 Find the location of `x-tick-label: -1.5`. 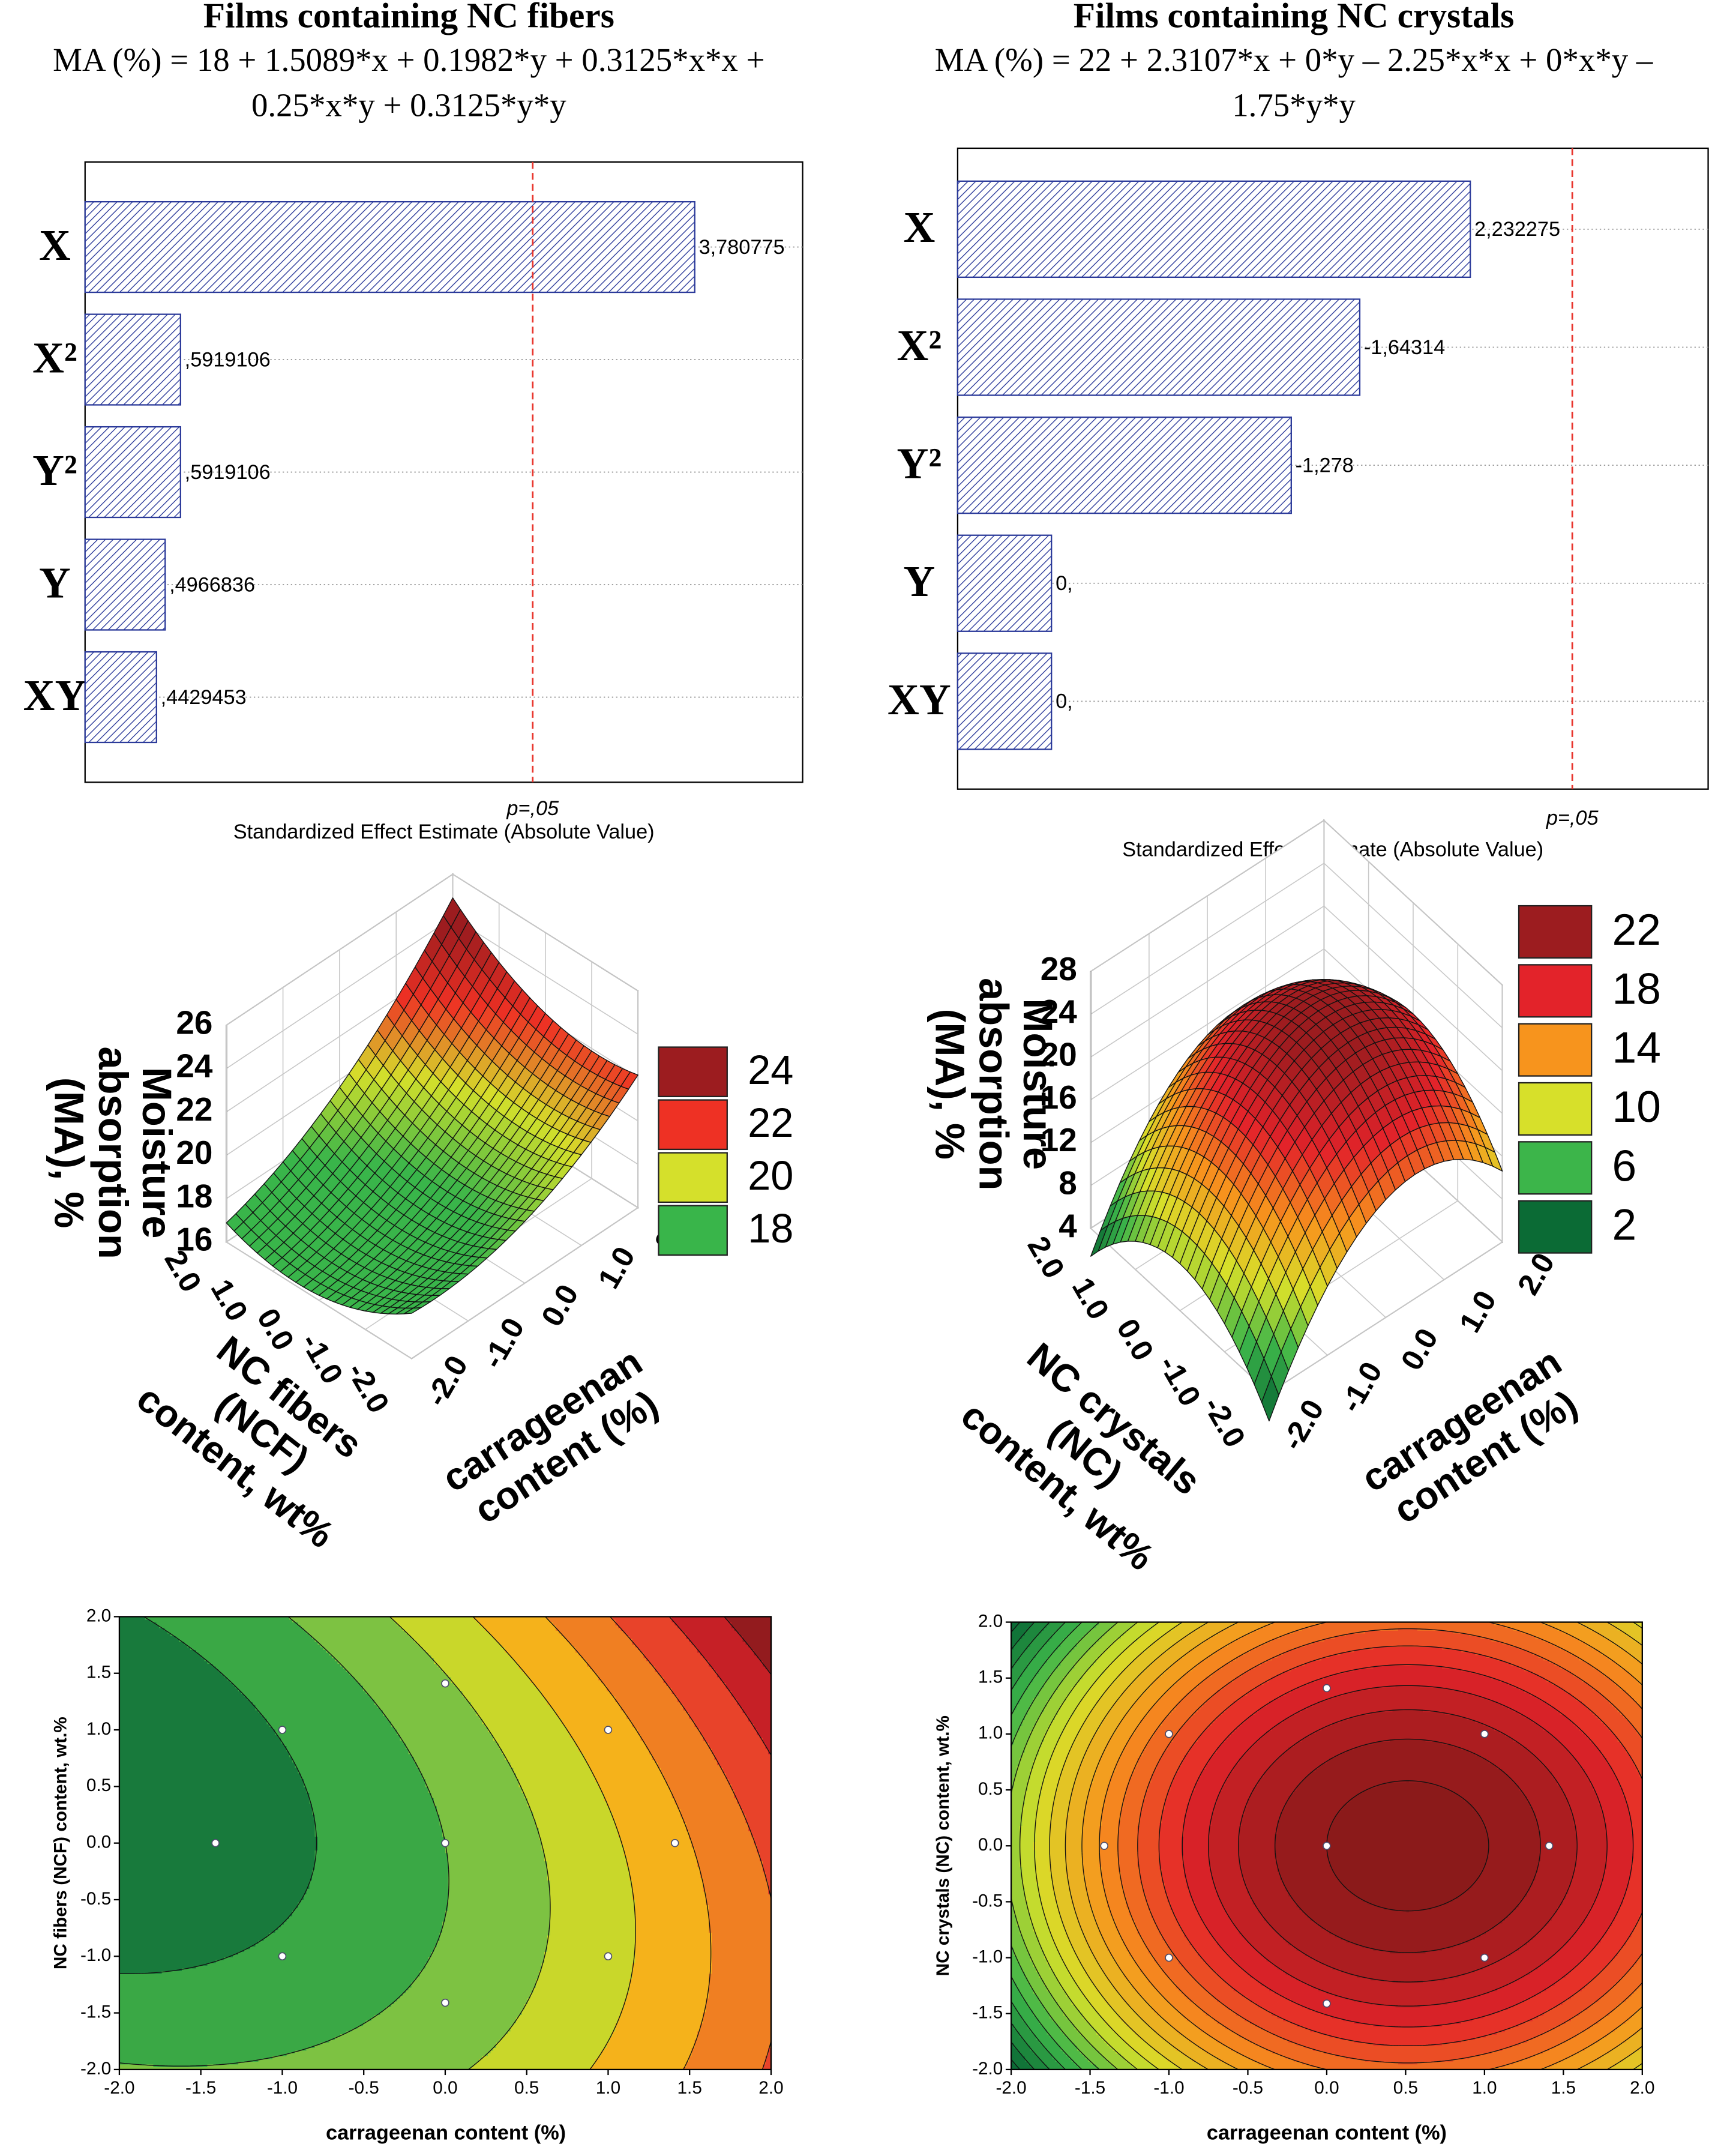

x-tick-label: -1.5 is located at coordinates (200, 2088).